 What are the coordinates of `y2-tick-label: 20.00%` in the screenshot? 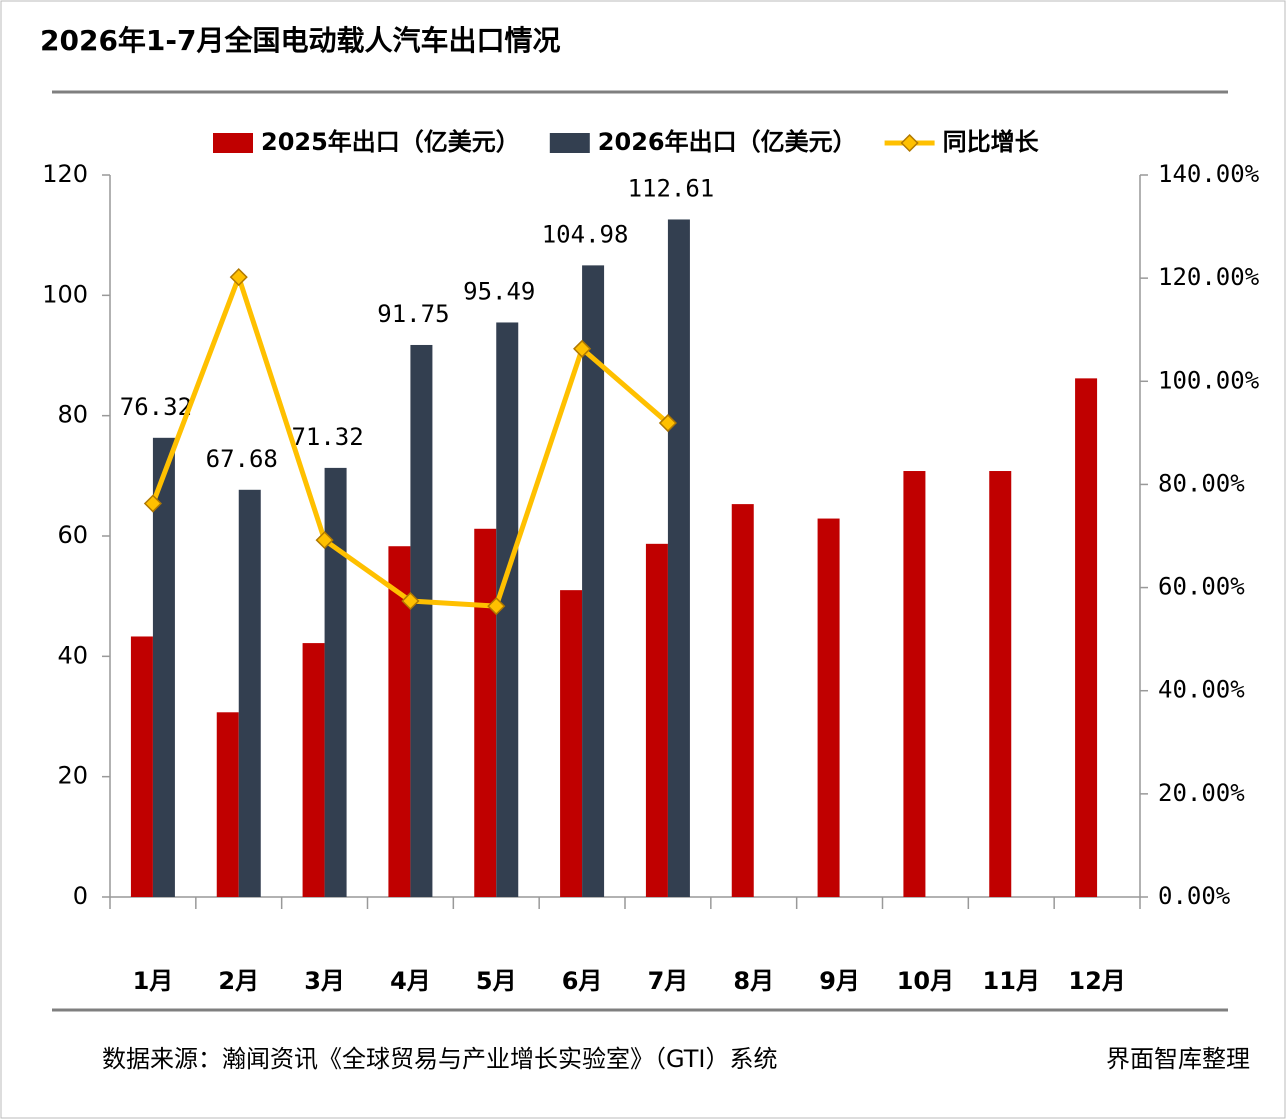 It's located at (1201, 793).